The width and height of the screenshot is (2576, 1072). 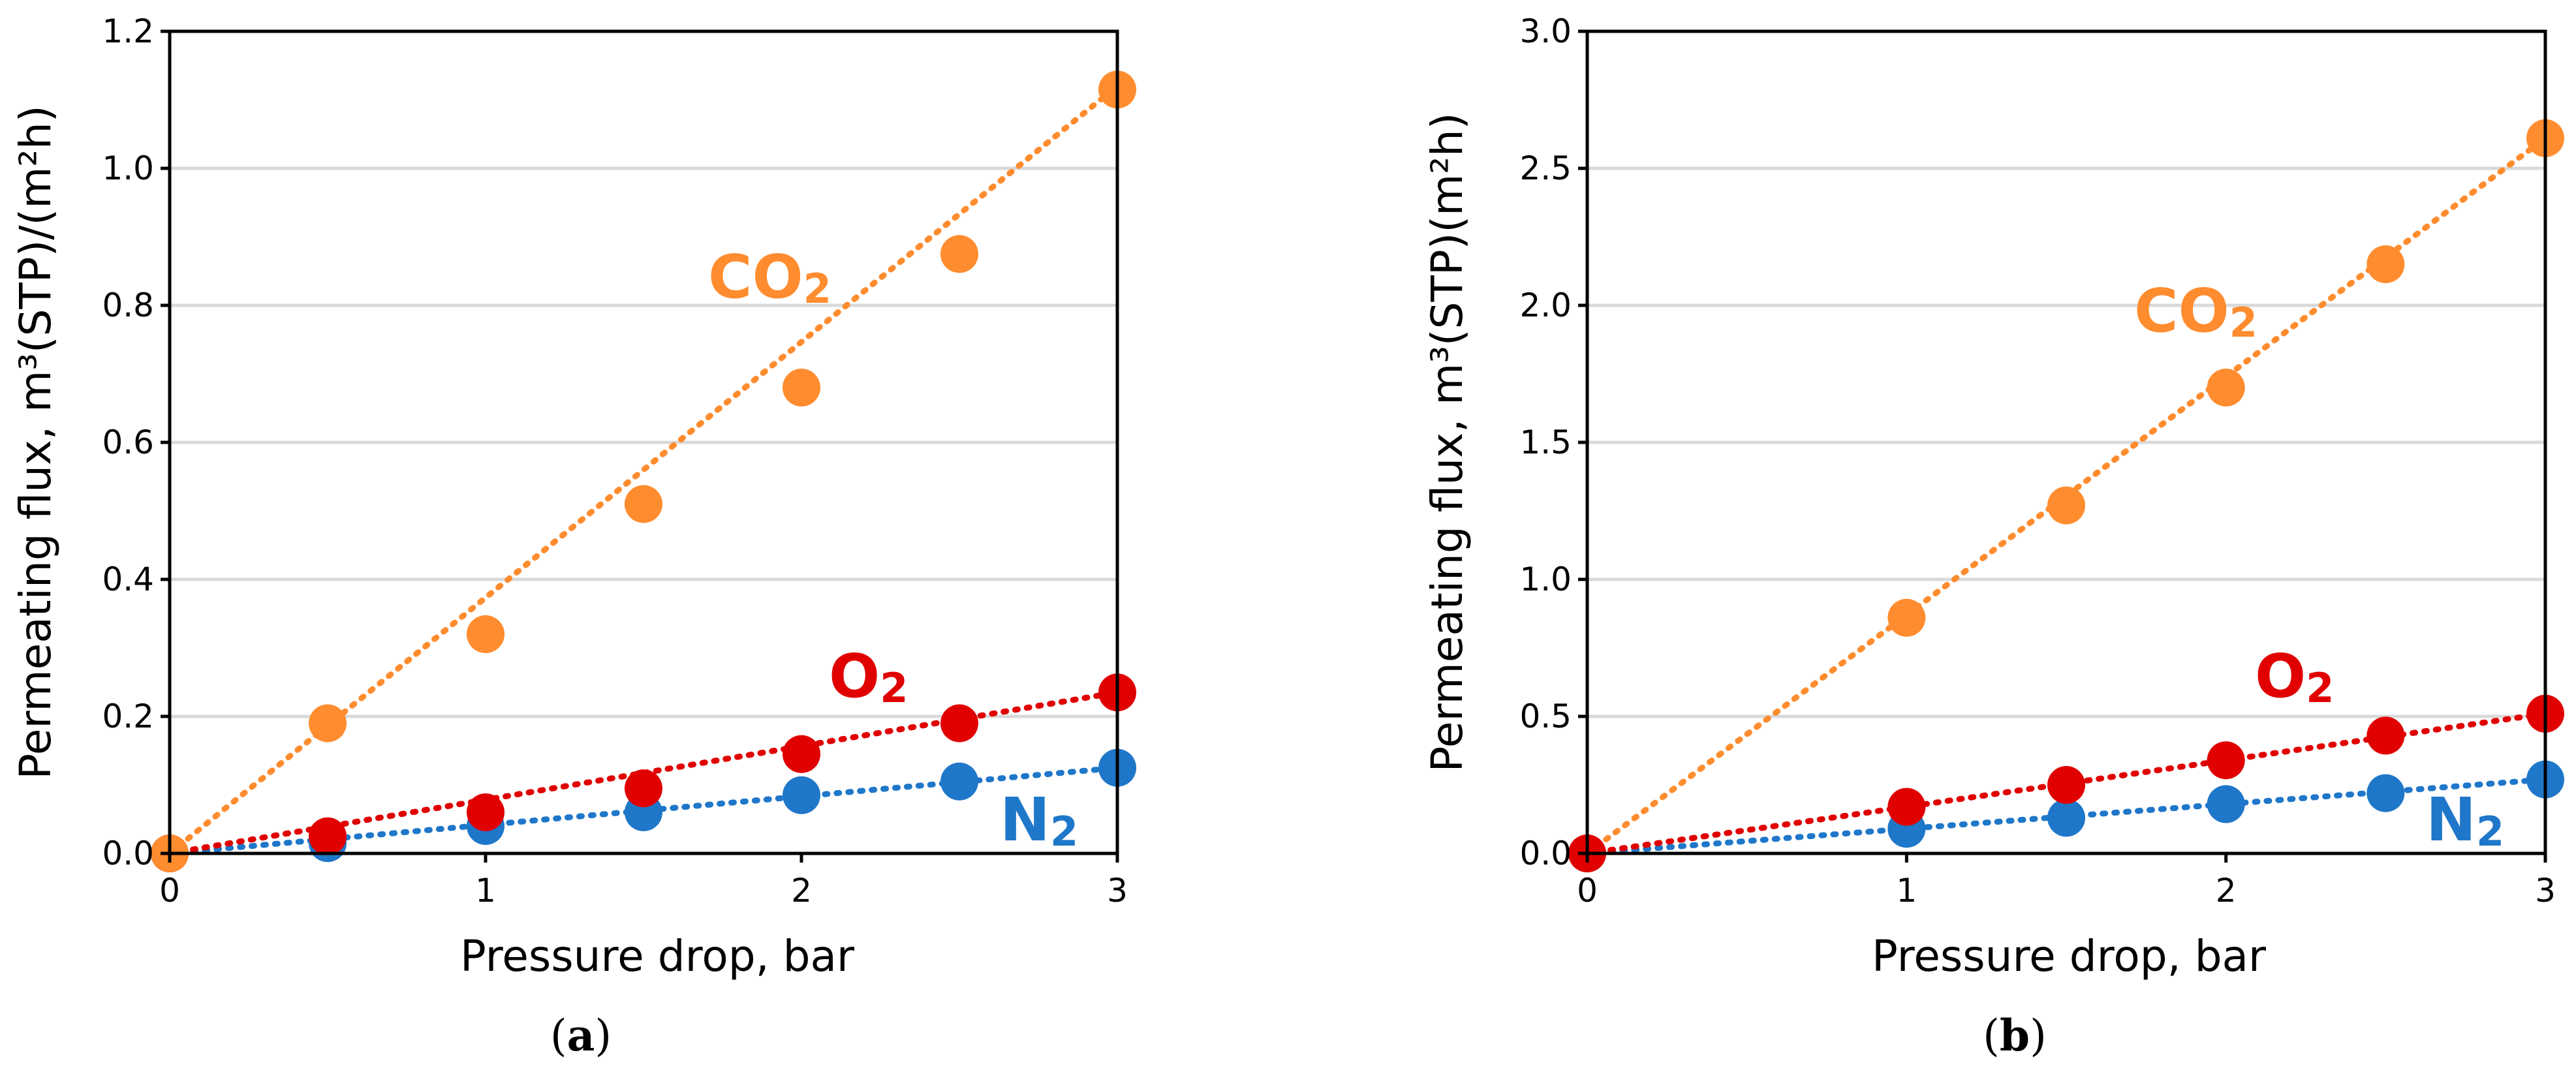 What do you see at coordinates (2015, 1035) in the screenshot?
I see `panel-label-b: (b)` at bounding box center [2015, 1035].